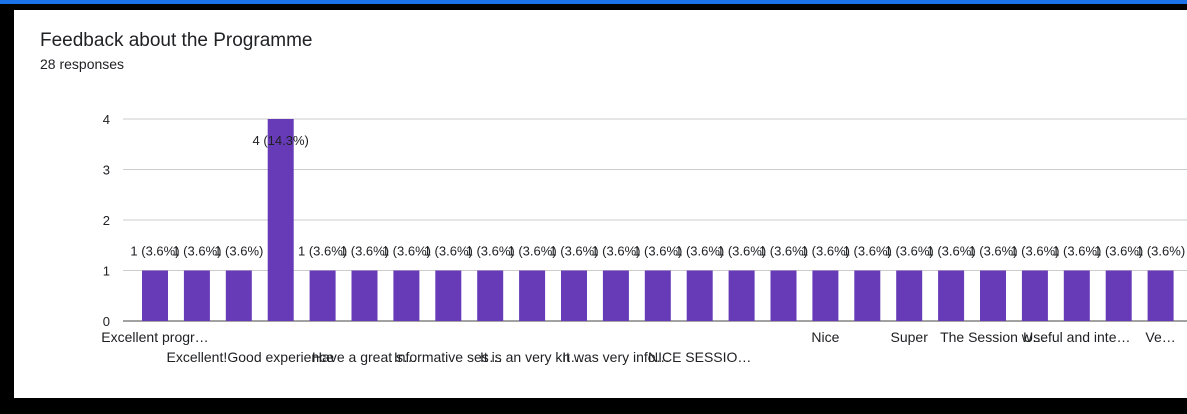  Describe the element at coordinates (825, 337) in the screenshot. I see `x-category-label: Nice` at that location.